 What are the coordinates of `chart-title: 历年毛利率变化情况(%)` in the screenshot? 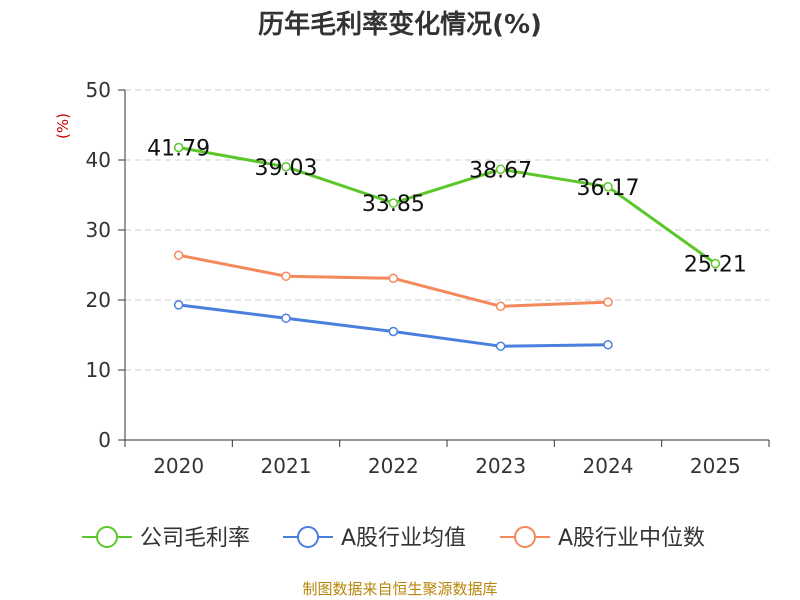 It's located at (400, 25).